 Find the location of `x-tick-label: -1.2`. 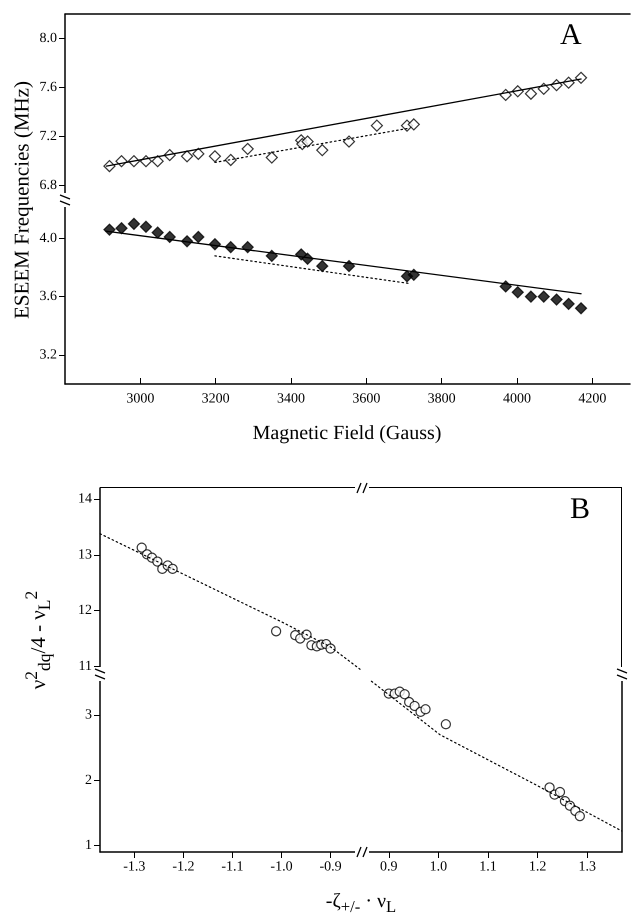

x-tick-label: -1.2 is located at coordinates (183, 867).